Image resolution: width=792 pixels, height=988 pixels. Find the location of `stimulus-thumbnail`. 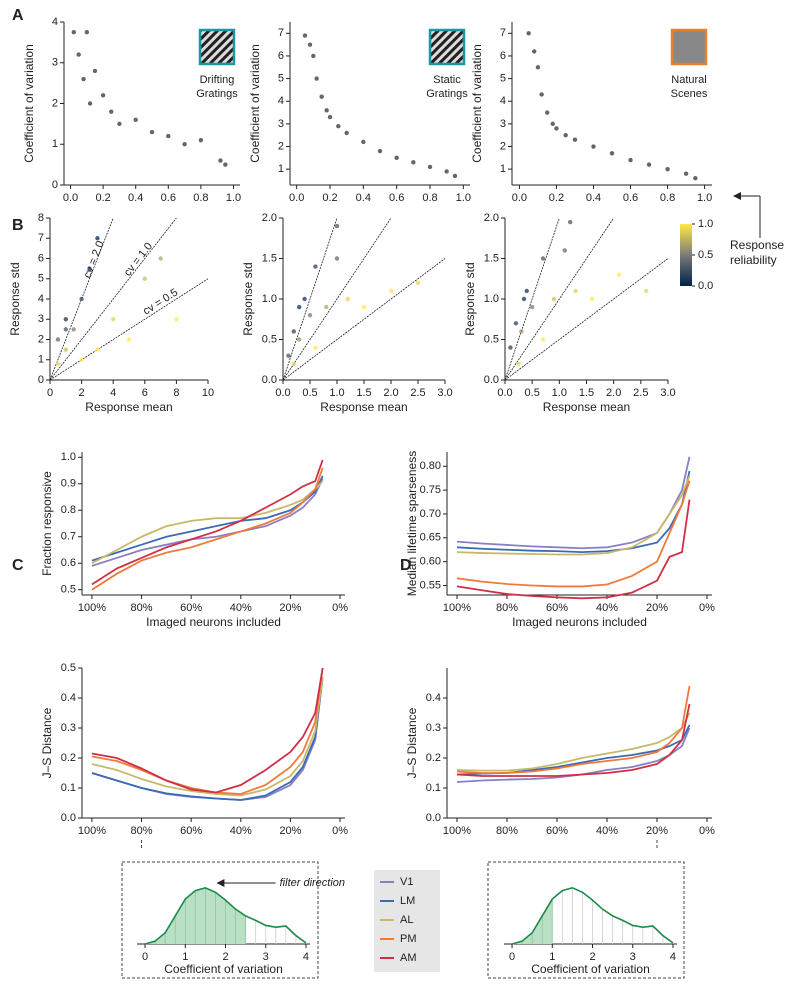

stimulus-thumbnail is located at coordinates (447, 47).